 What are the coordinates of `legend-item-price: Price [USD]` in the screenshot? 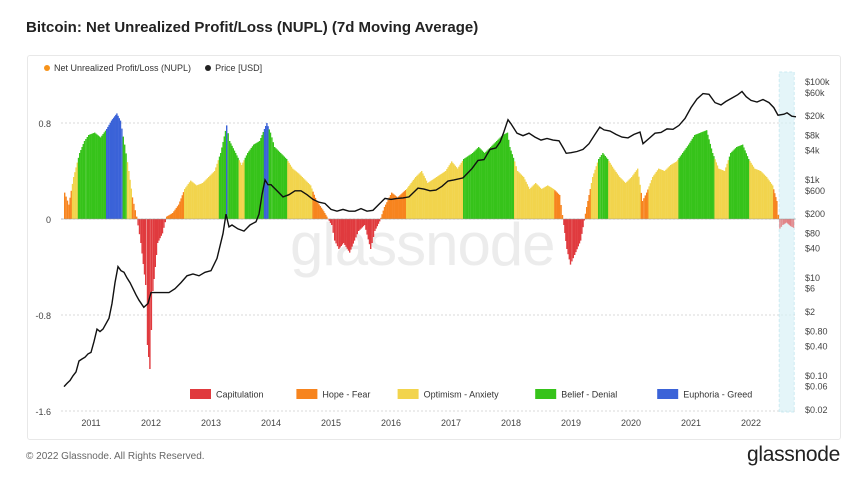 It's located at (233, 68).